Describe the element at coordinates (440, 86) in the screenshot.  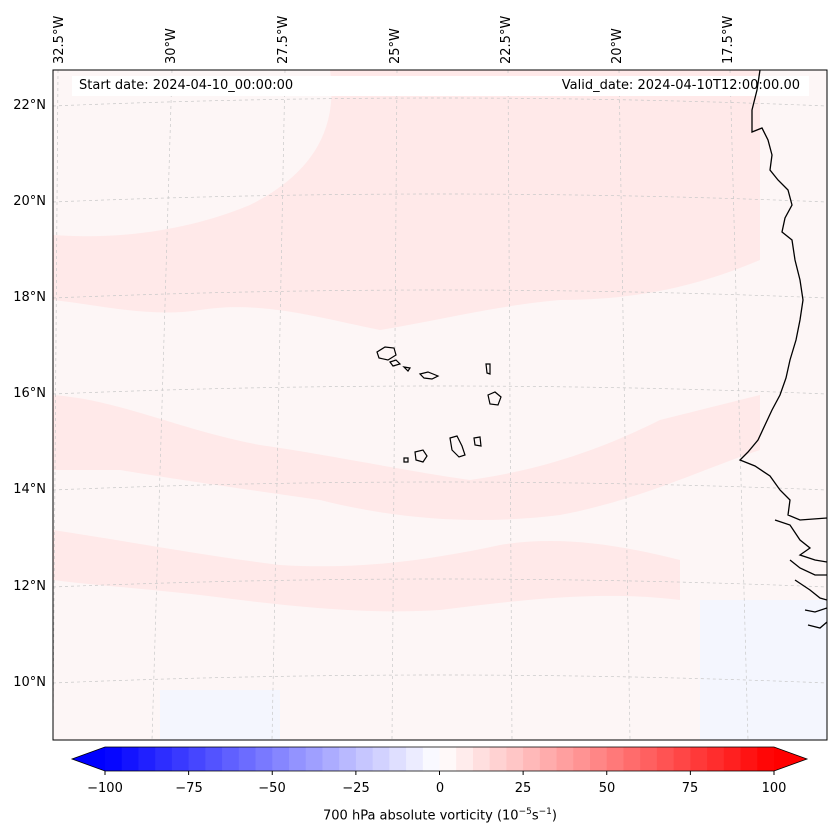
I see `header-strip` at that location.